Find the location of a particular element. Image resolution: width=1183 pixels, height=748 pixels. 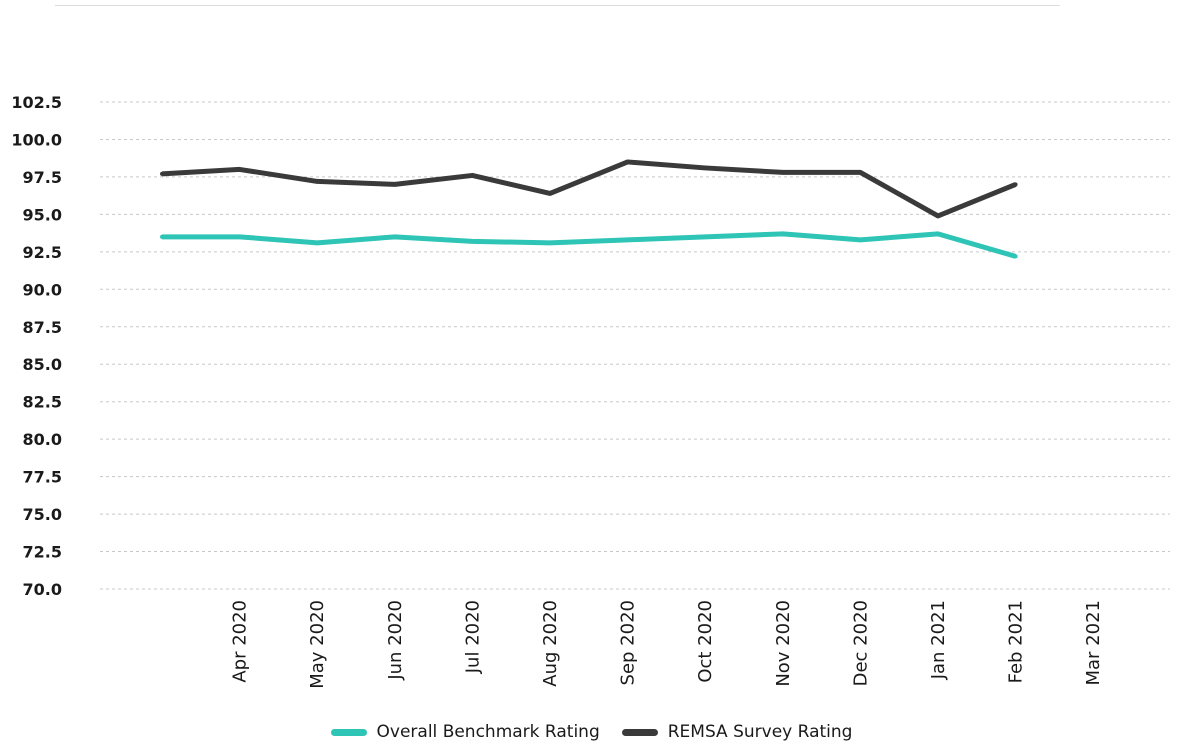

top-divider is located at coordinates (557, 5).